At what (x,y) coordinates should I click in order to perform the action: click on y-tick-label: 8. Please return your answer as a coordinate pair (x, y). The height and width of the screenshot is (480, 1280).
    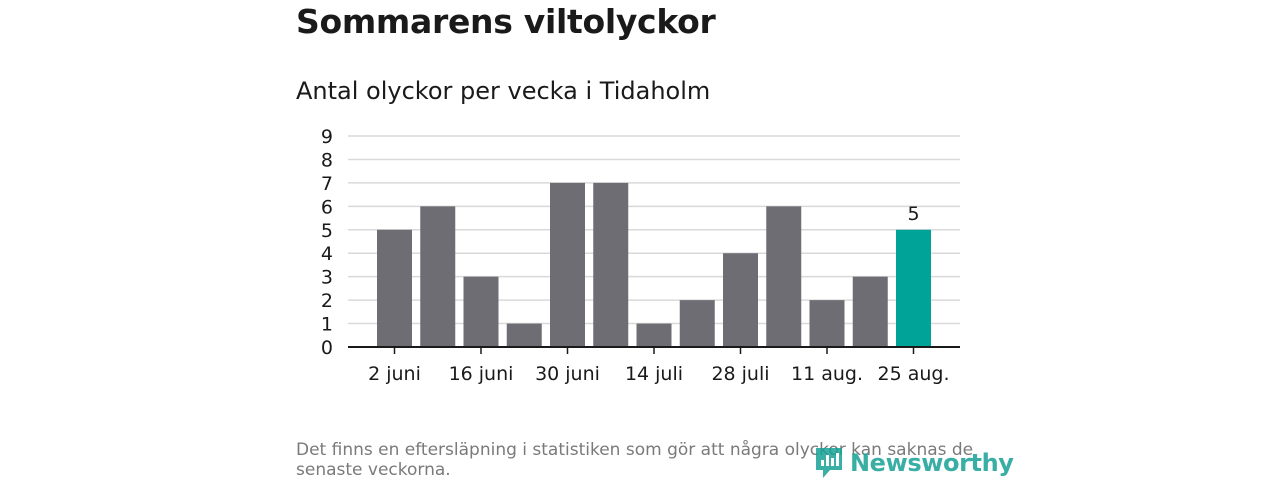
    Looking at the image, I should click on (327, 160).